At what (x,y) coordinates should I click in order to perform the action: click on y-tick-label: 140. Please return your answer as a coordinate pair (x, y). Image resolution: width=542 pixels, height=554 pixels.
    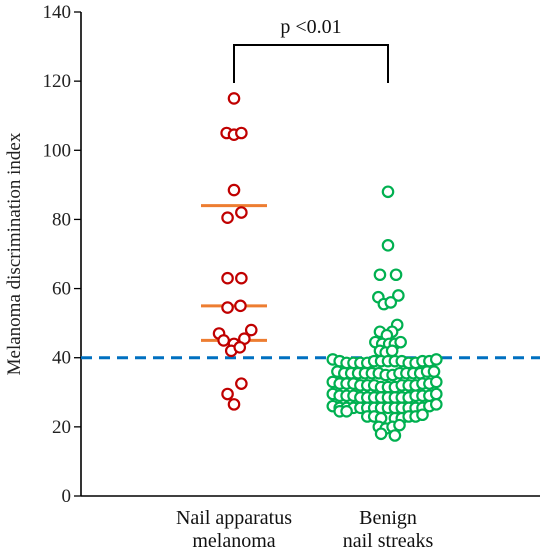
    Looking at the image, I should click on (57, 12).